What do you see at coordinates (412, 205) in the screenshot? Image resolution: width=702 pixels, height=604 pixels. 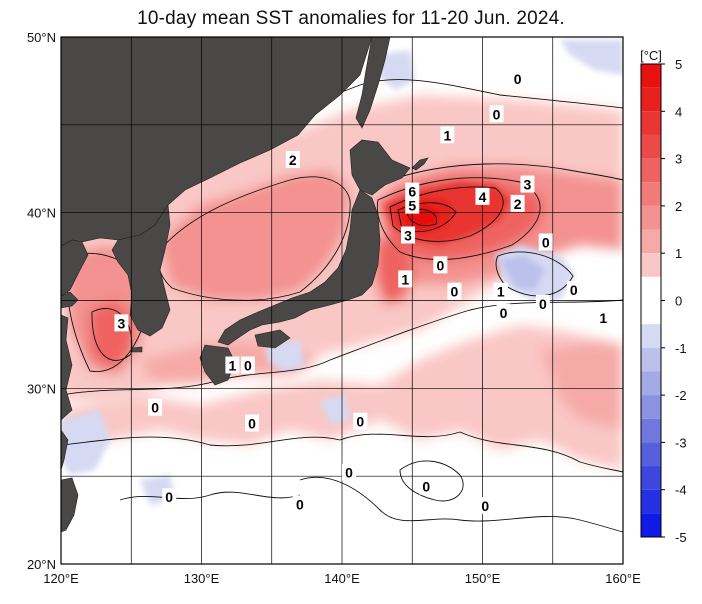 I see `contour-label-5: 5` at bounding box center [412, 205].